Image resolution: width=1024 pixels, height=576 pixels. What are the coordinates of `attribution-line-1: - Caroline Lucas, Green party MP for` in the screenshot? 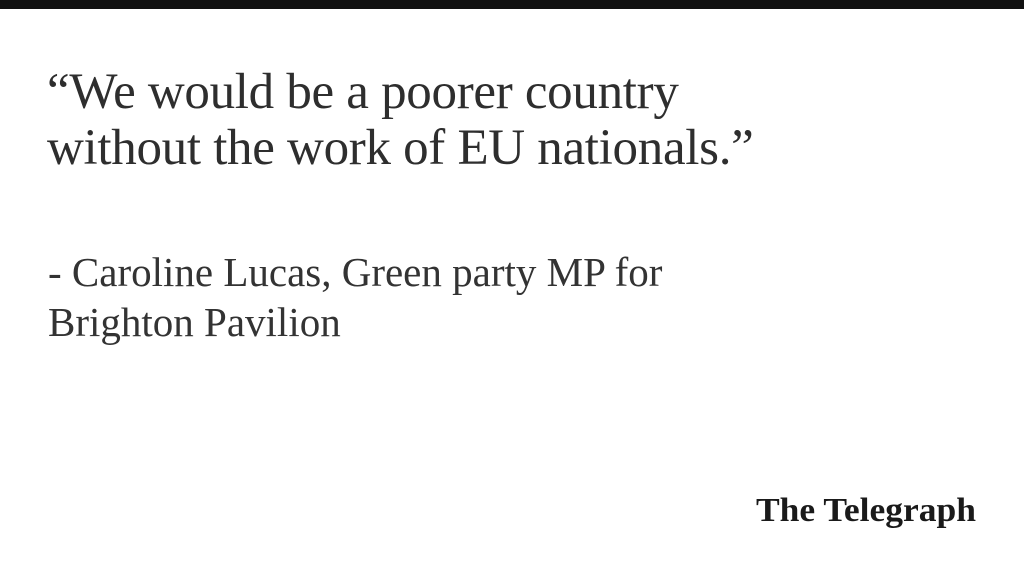 It's located at (355, 272).